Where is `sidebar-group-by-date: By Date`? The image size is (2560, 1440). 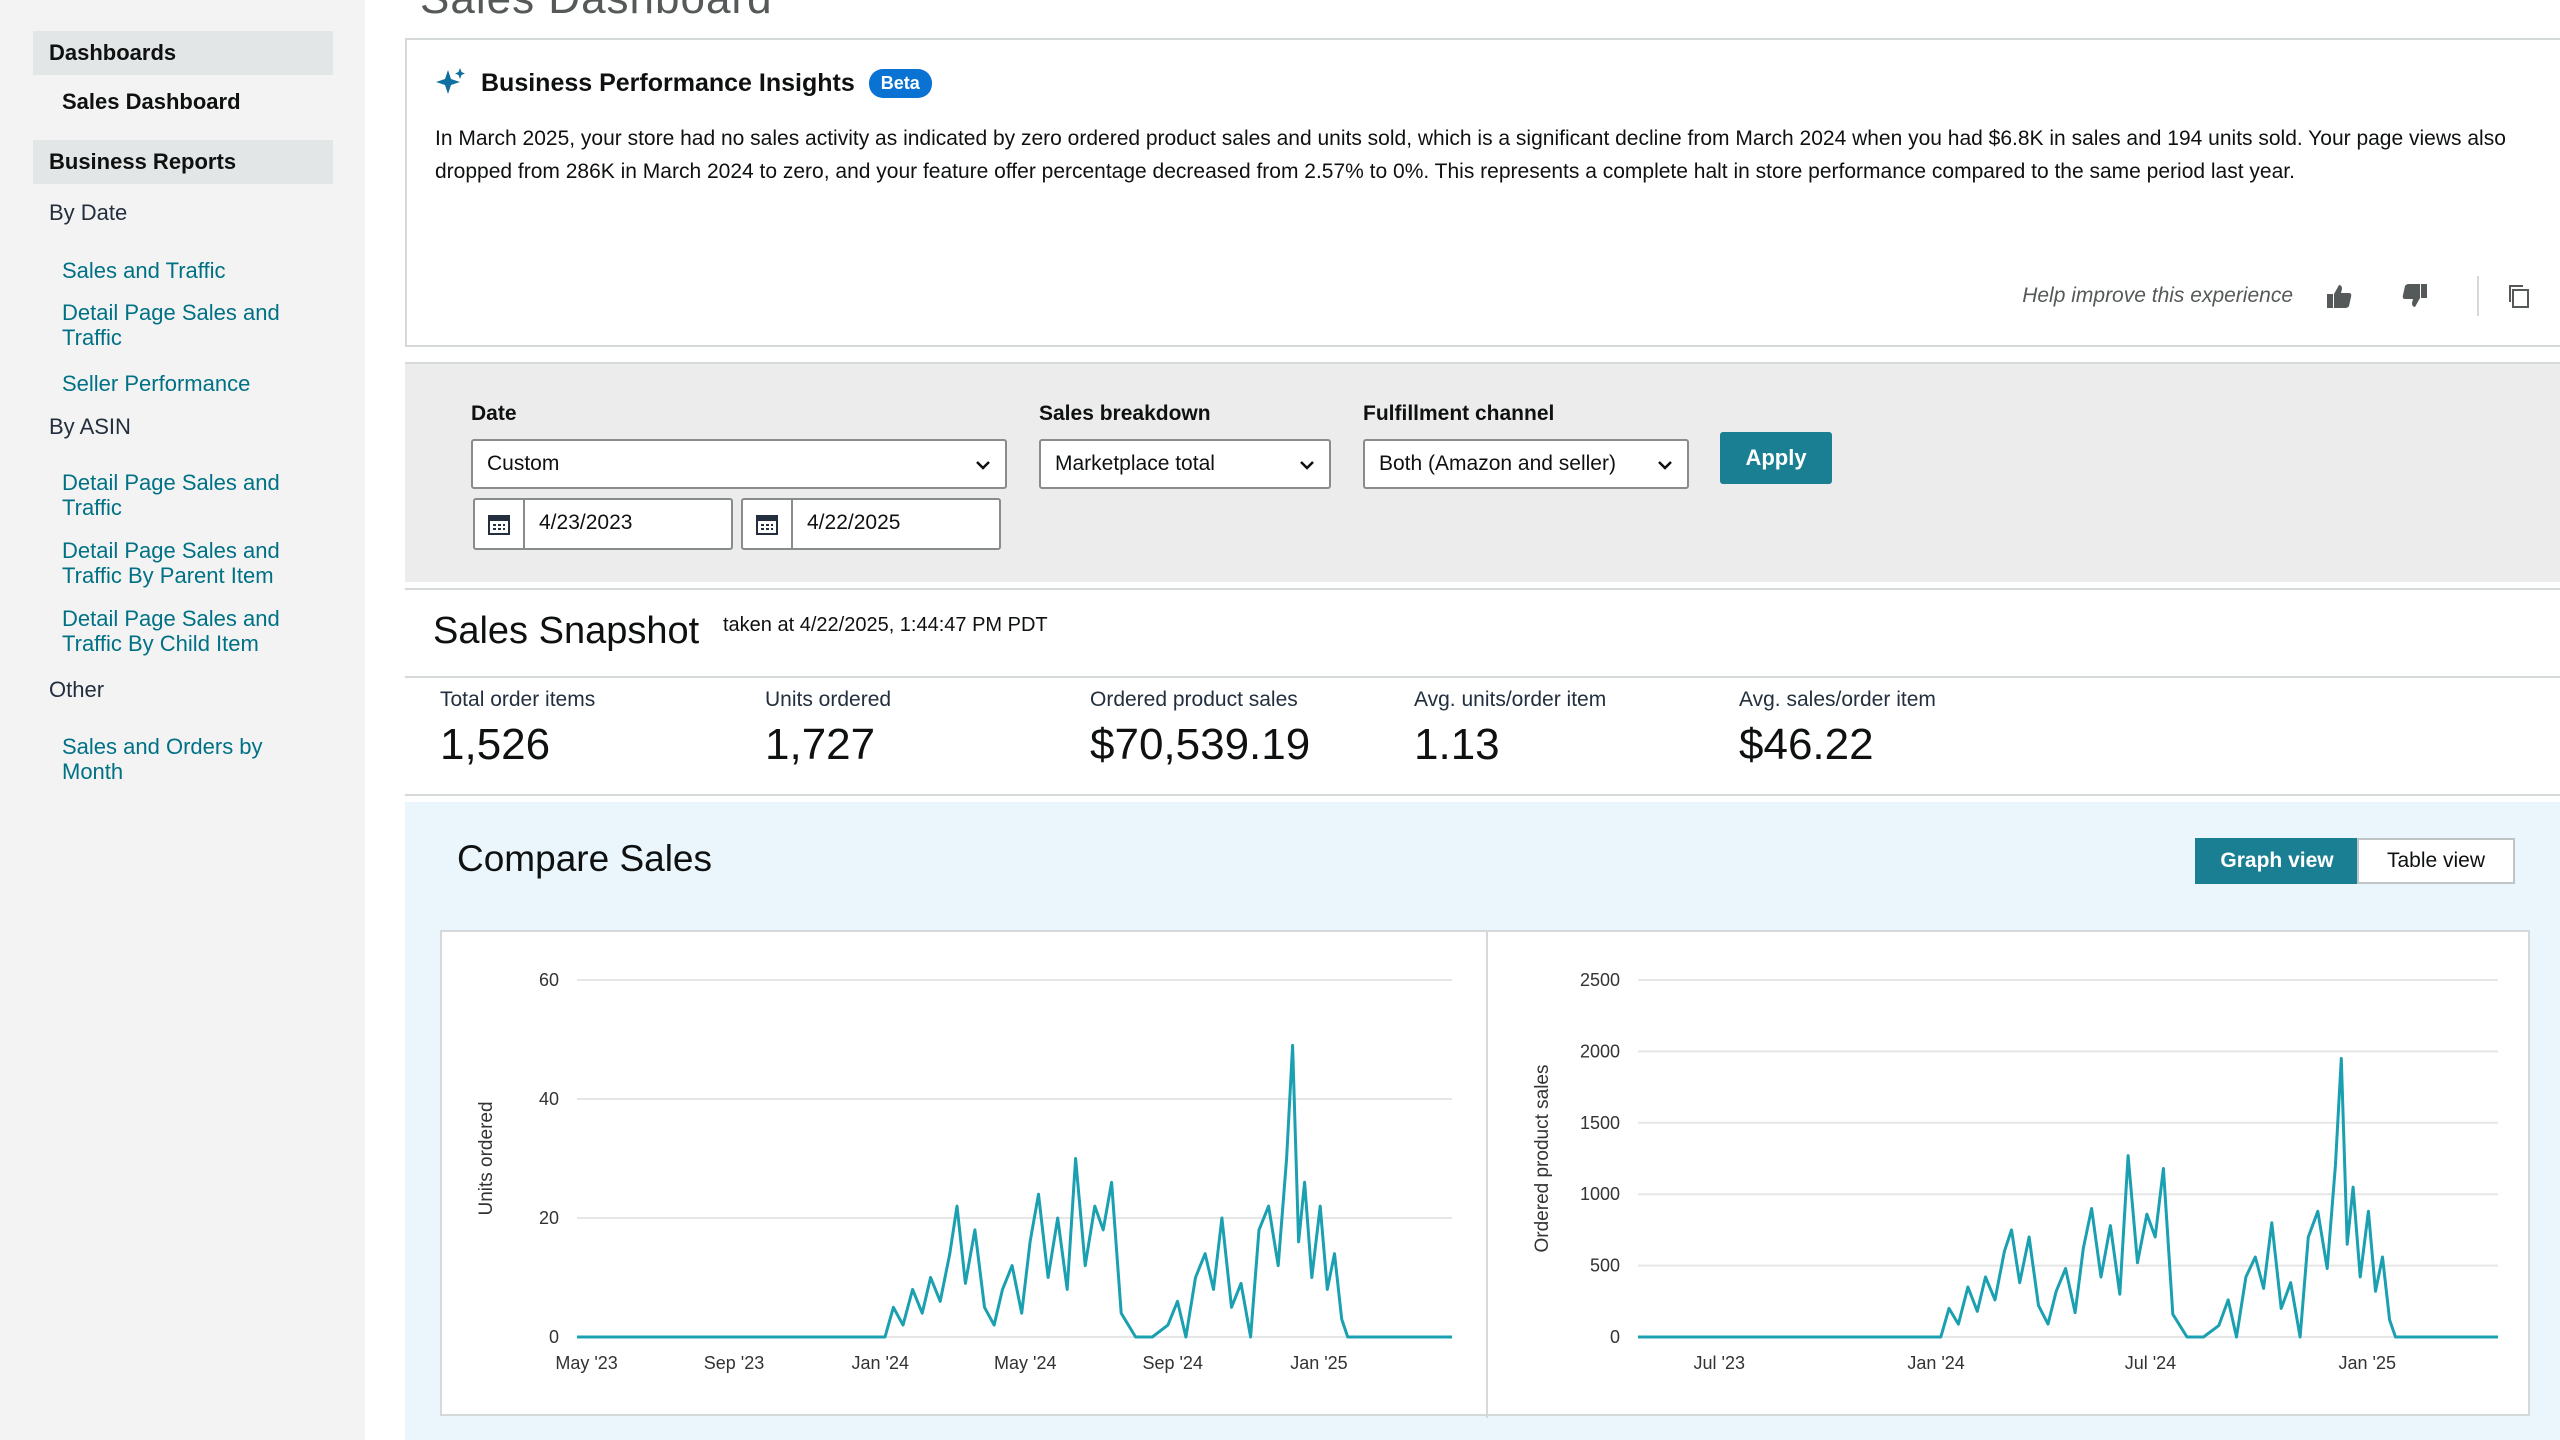 sidebar-group-by-date: By Date is located at coordinates (88, 212).